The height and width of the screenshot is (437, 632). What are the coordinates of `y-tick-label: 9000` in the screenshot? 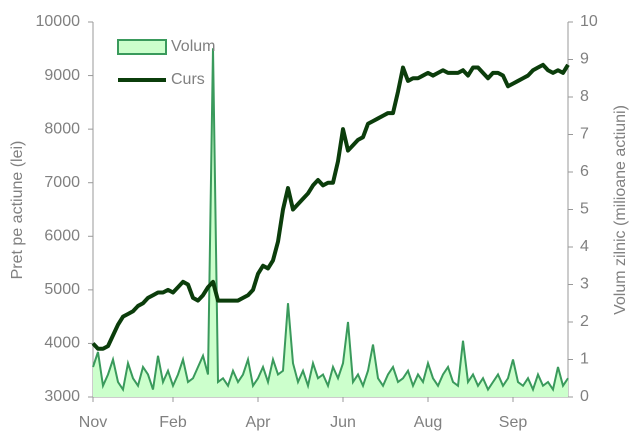 It's located at (62, 75).